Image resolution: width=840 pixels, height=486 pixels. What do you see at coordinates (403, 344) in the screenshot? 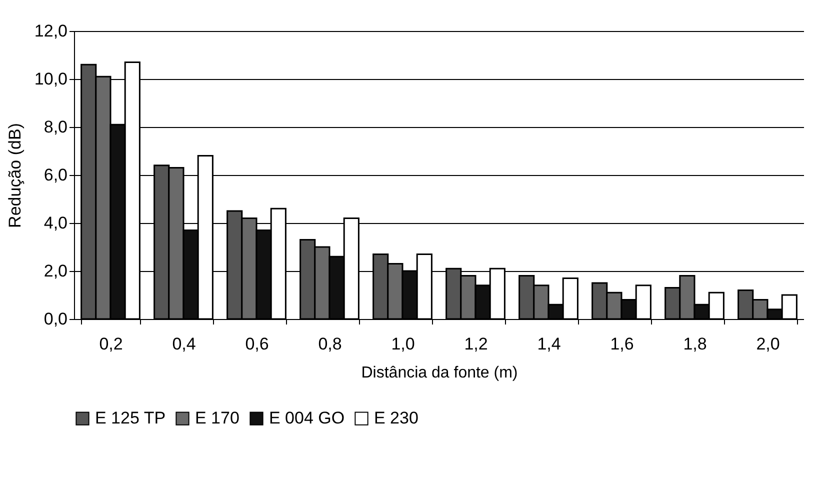
I see `x-tick-label: 1,0` at bounding box center [403, 344].